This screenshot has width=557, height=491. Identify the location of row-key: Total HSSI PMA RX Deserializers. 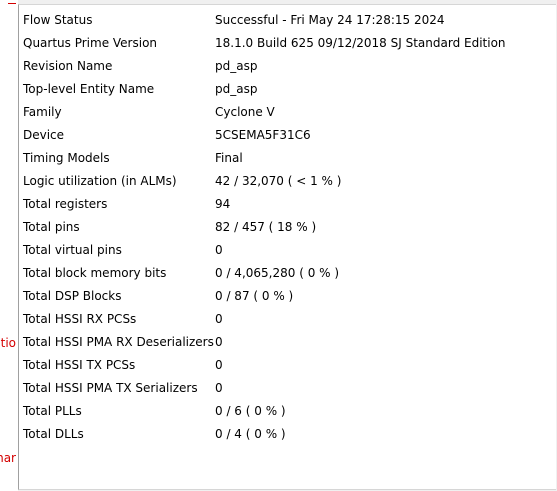
(118, 342).